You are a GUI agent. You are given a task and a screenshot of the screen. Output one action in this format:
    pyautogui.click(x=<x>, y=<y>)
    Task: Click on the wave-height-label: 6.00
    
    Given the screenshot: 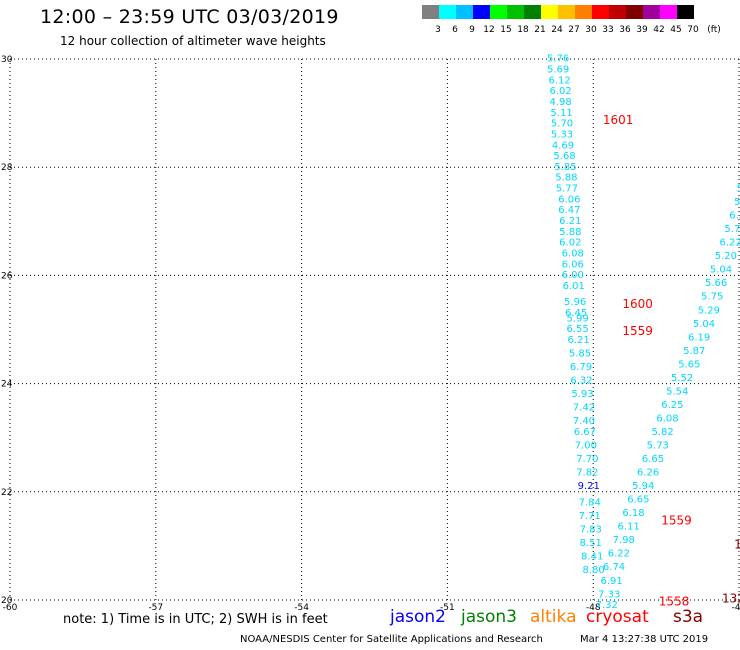 What is the action you would take?
    pyautogui.click(x=573, y=275)
    